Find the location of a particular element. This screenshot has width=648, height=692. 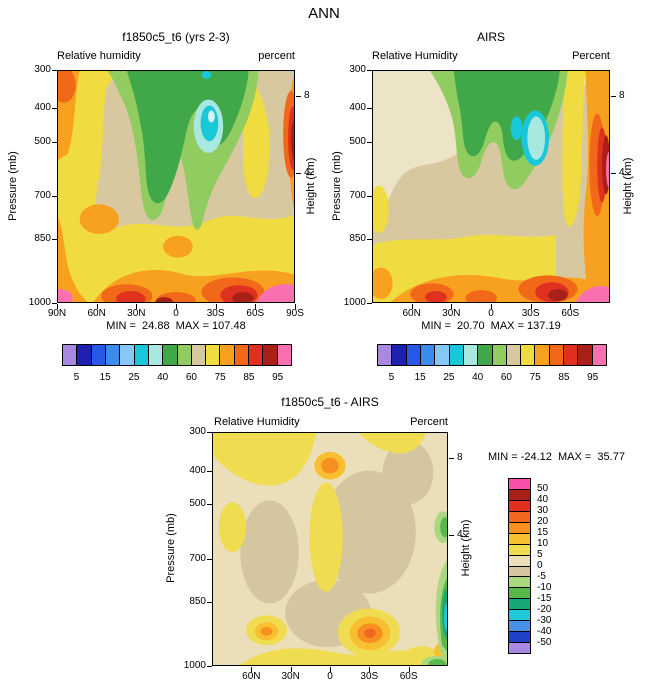

height-tick is located at coordinates (298, 96).